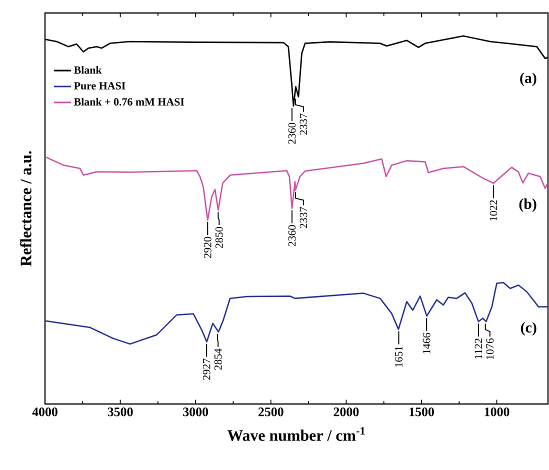  What do you see at coordinates (206, 369) in the screenshot?
I see `annotation: 2927` at bounding box center [206, 369].